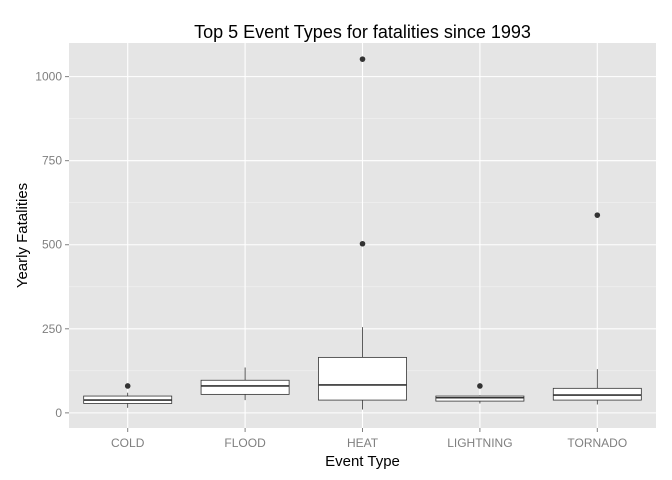 The width and height of the screenshot is (672, 480). Describe the element at coordinates (58, 413) in the screenshot. I see `y-tick-label: 0` at that location.